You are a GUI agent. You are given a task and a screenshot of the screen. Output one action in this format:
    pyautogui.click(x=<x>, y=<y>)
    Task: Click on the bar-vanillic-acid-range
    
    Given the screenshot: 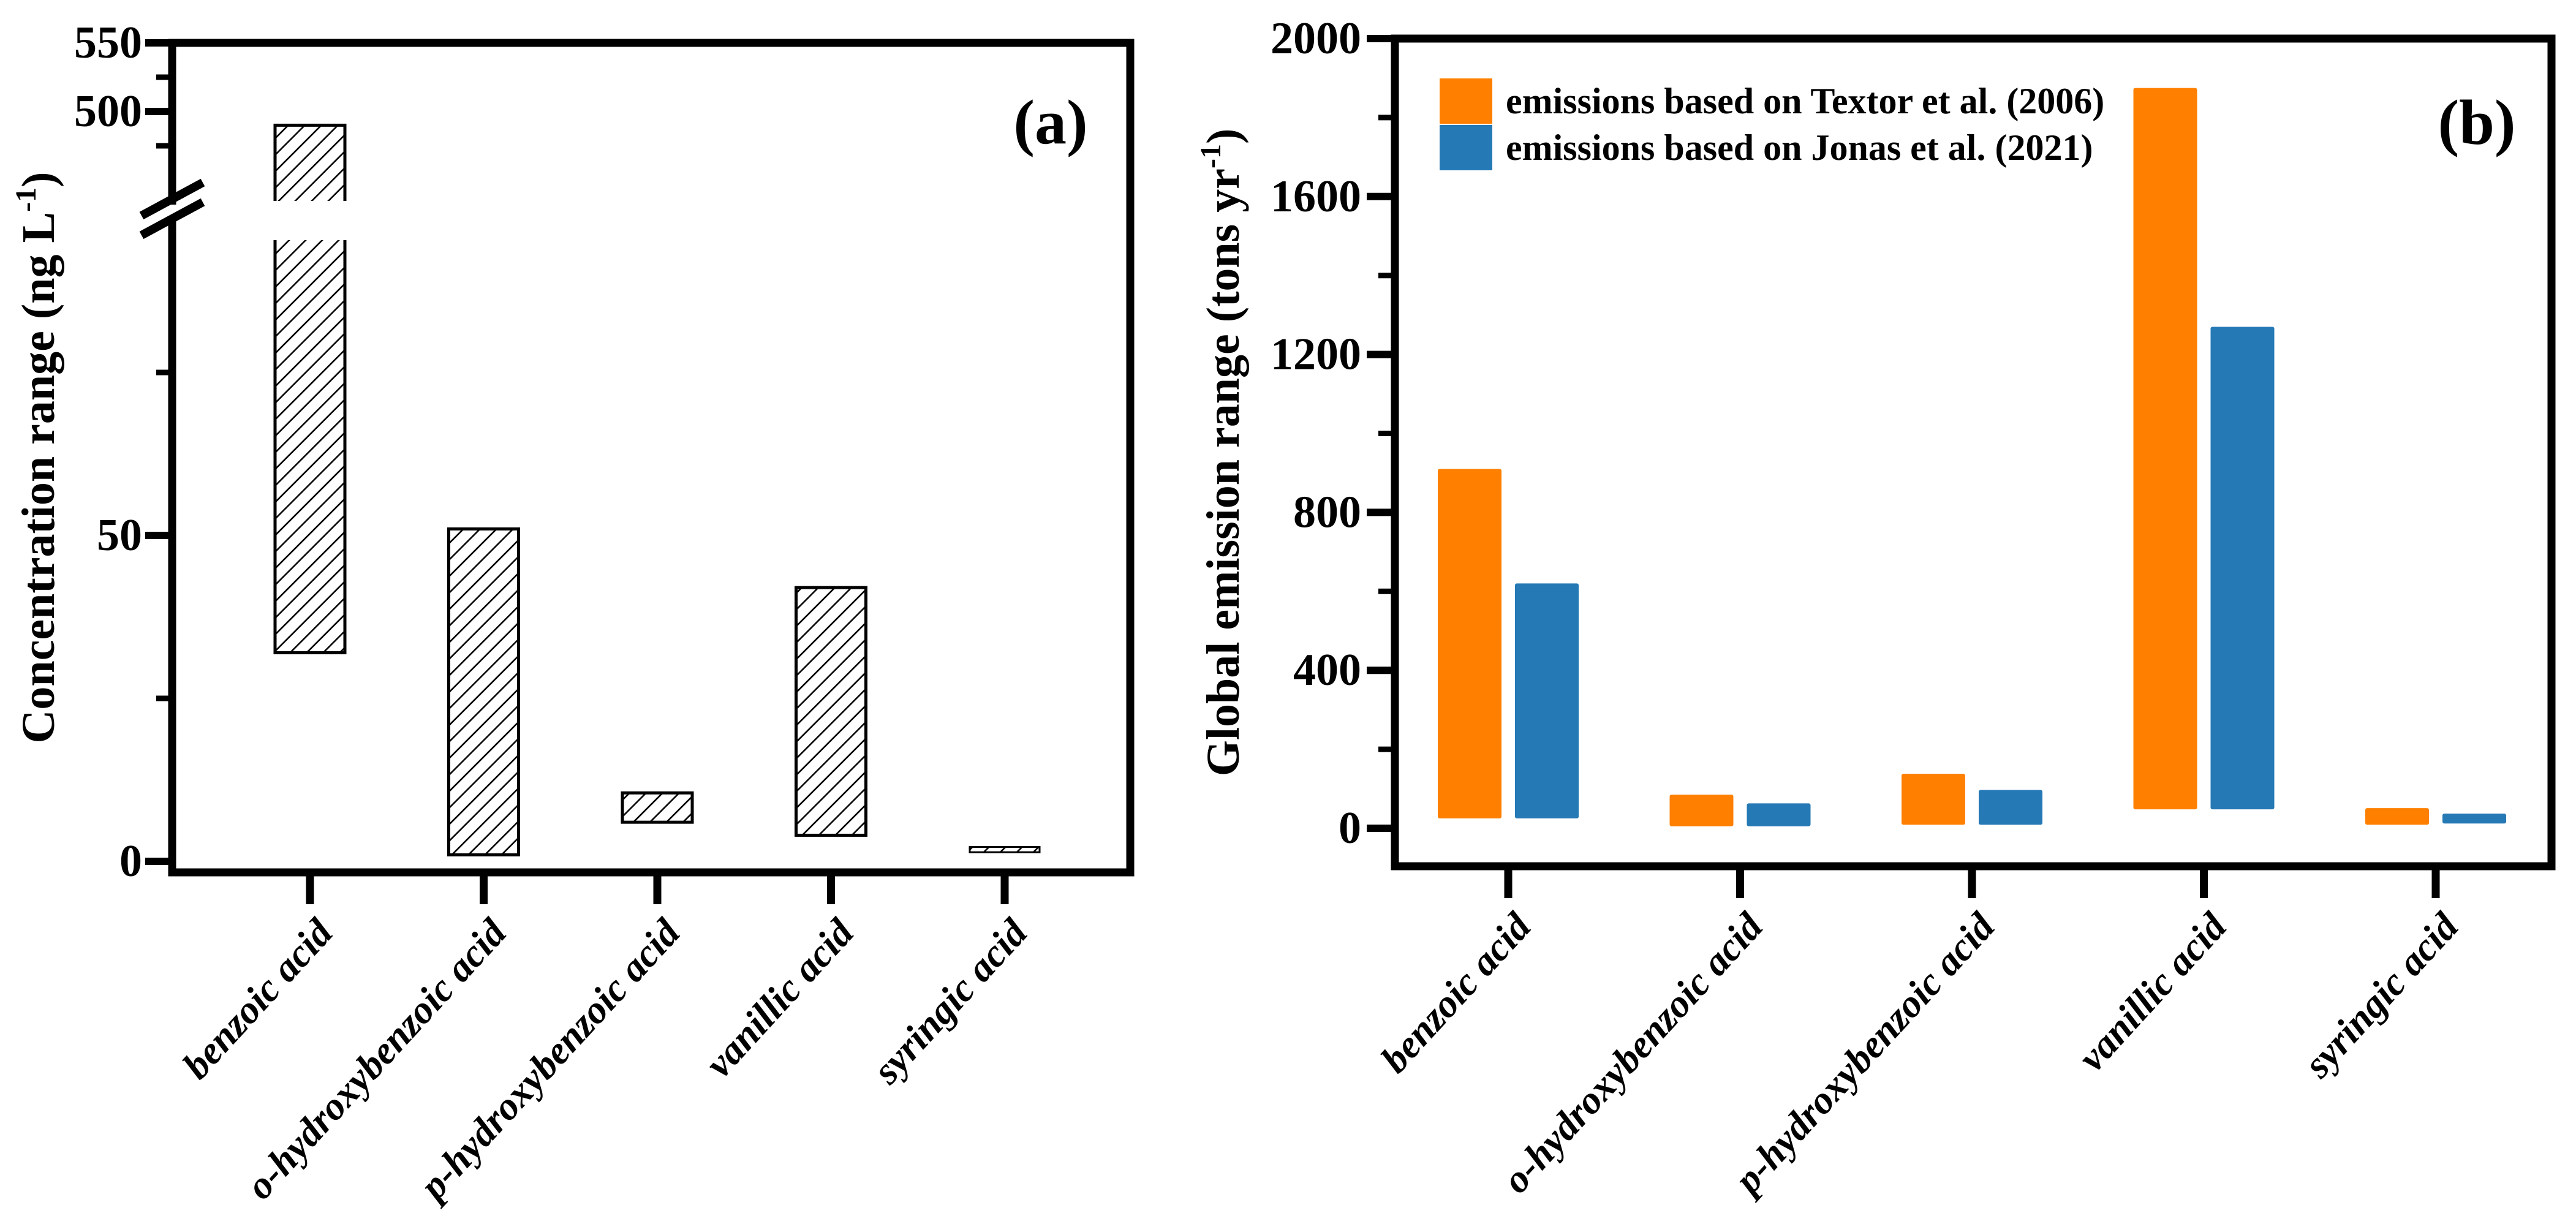 What is the action you would take?
    pyautogui.click(x=831, y=711)
    